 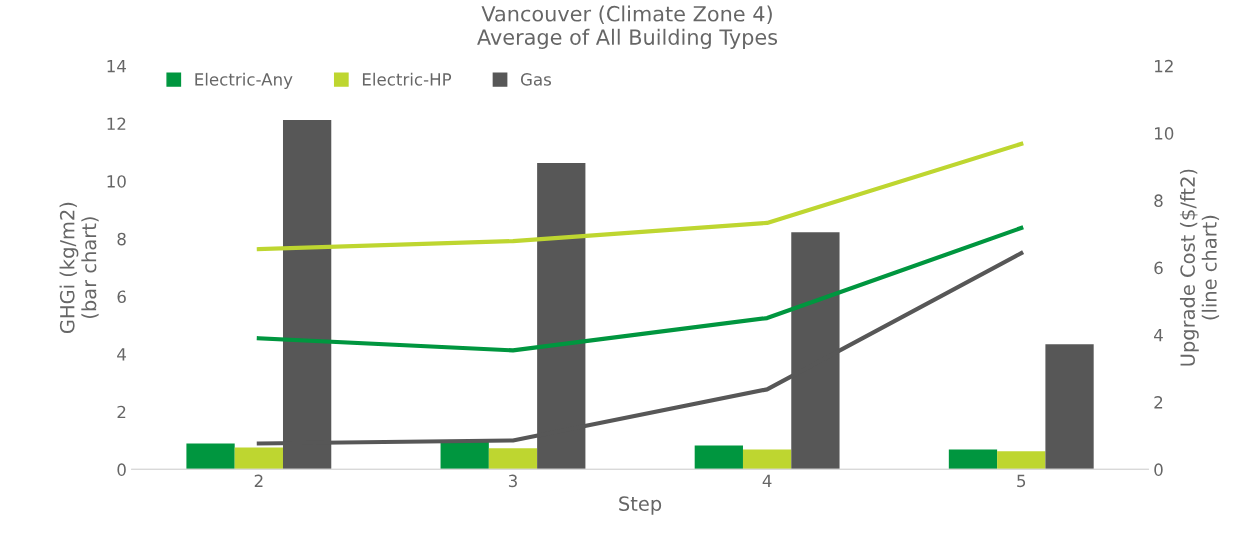 What do you see at coordinates (258, 480) in the screenshot?
I see `x-tick-label: 2` at bounding box center [258, 480].